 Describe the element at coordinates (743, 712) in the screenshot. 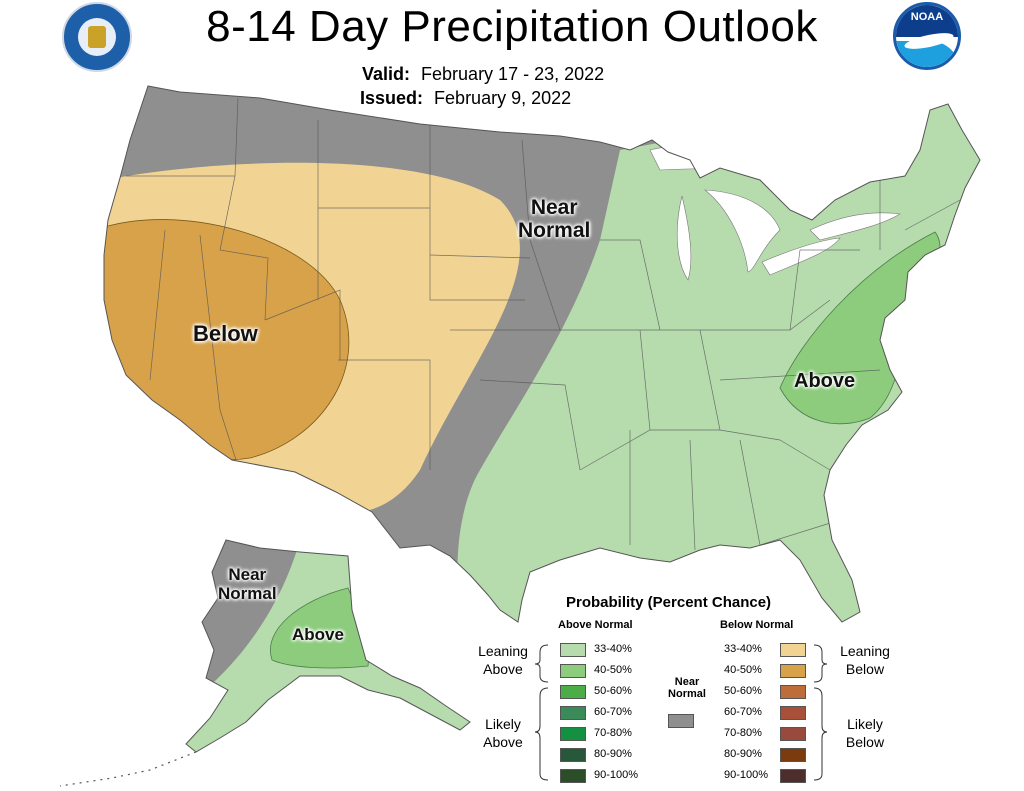

I see `legend-below-label-4: 60-70%` at that location.